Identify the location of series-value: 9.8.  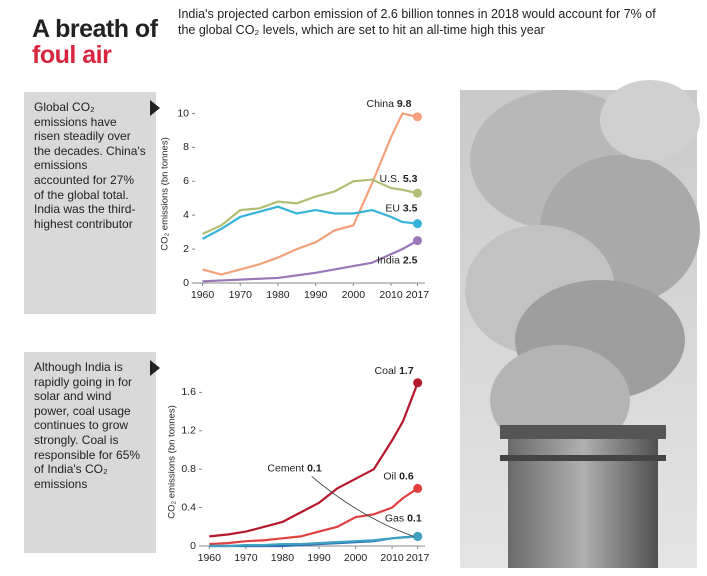
(404, 104).